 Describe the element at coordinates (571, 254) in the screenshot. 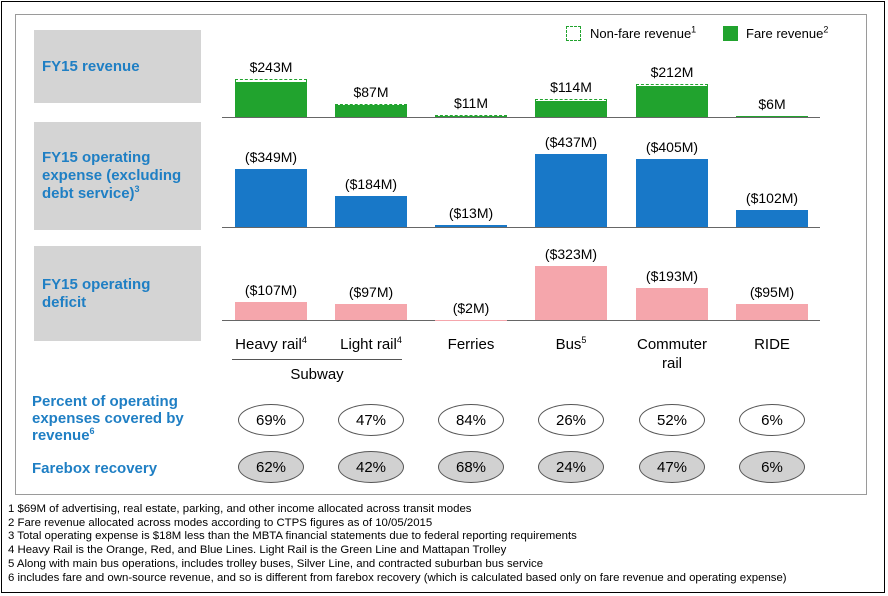

I see `deficit-data-label: ($323M)` at that location.